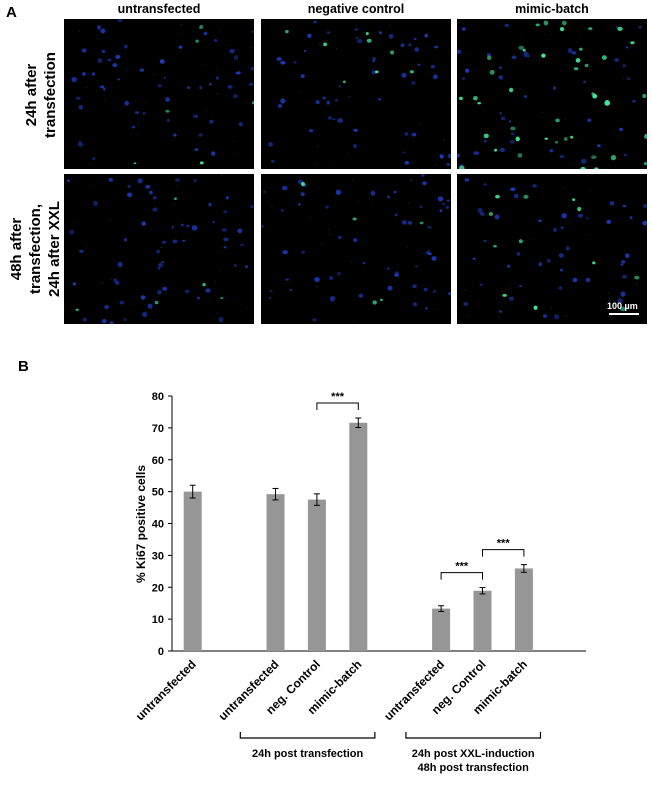 The height and width of the screenshot is (786, 652). I want to click on error-bars, so click(358, 514).